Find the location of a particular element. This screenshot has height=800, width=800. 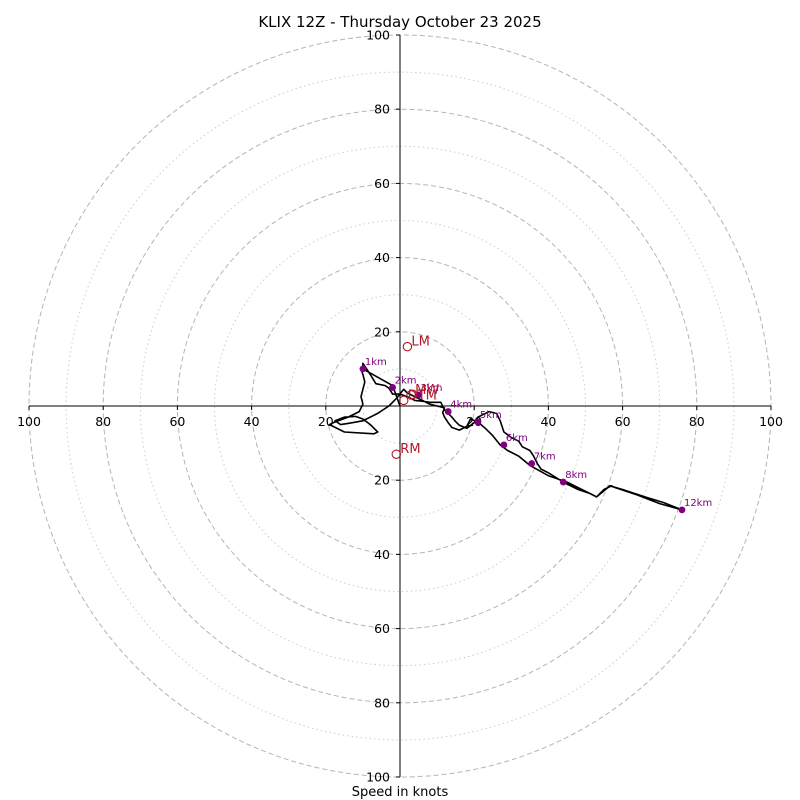

height-marker-label: 3km is located at coordinates (432, 388).